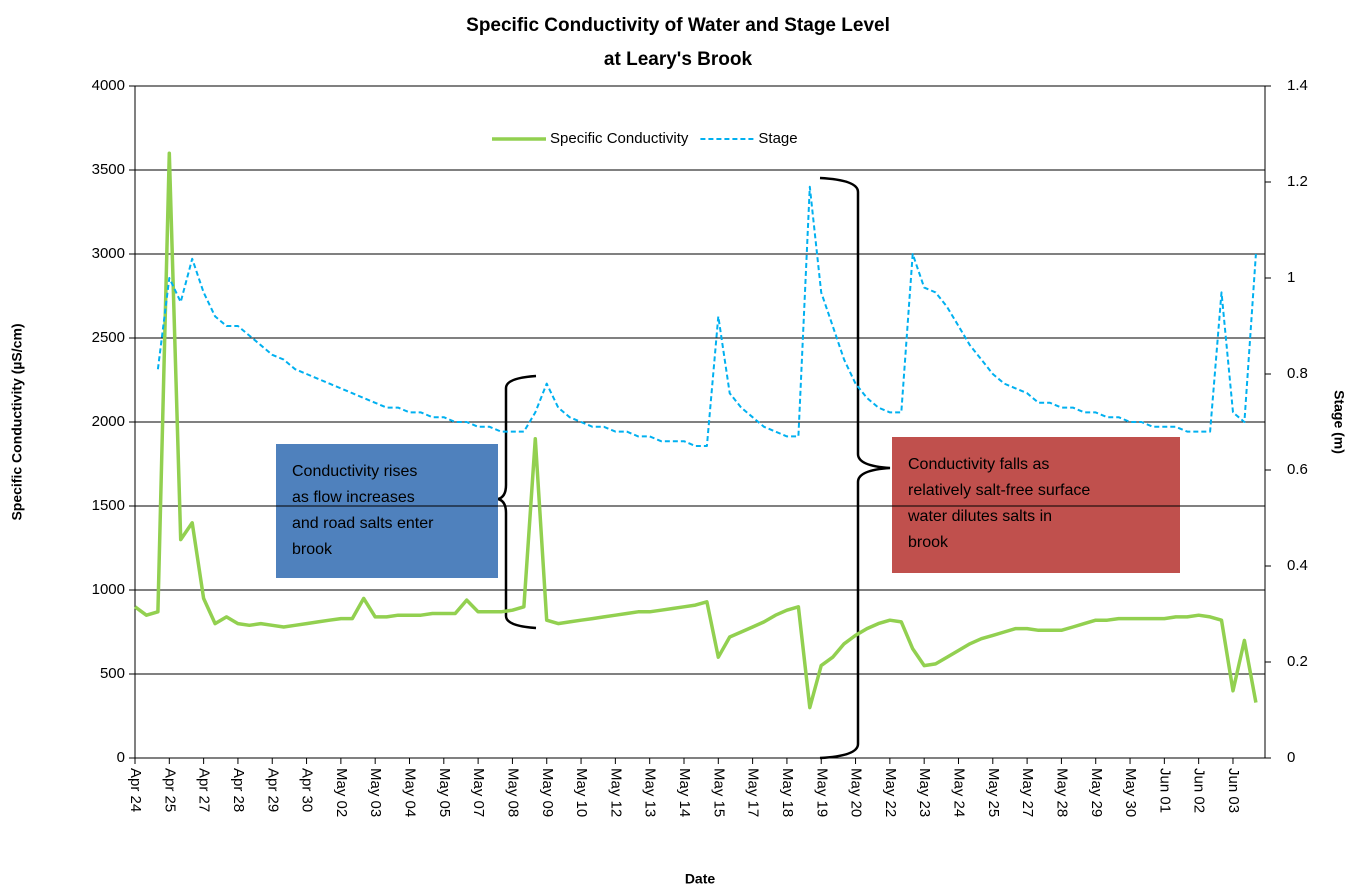 The width and height of the screenshot is (1356, 892). Describe the element at coordinates (204, 790) in the screenshot. I see `x-tick-label: Apr 27` at that location.